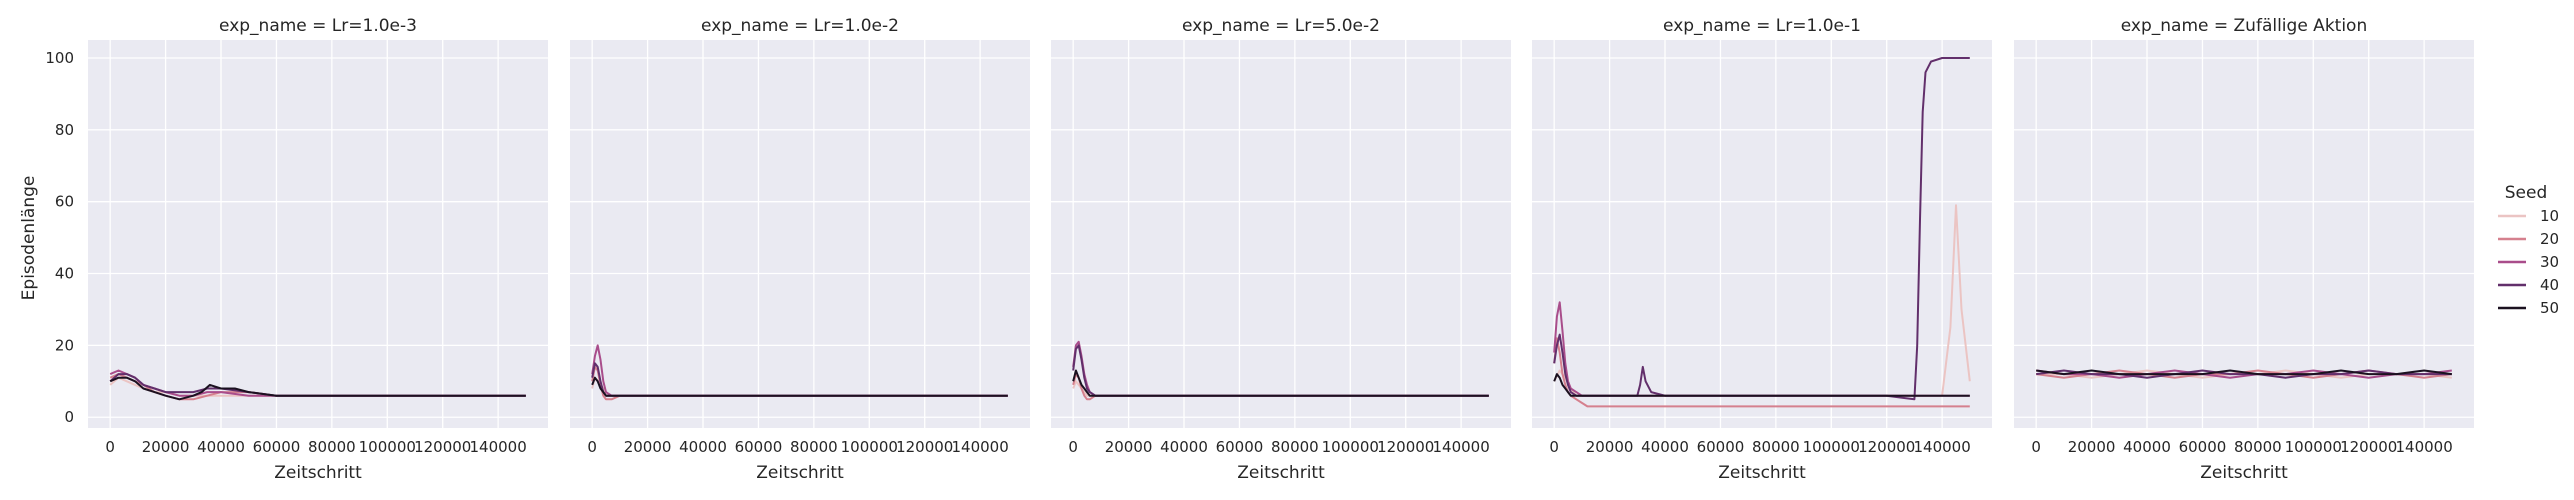  What do you see at coordinates (2549, 308) in the screenshot?
I see `legend-label-seed-50: 50` at bounding box center [2549, 308].